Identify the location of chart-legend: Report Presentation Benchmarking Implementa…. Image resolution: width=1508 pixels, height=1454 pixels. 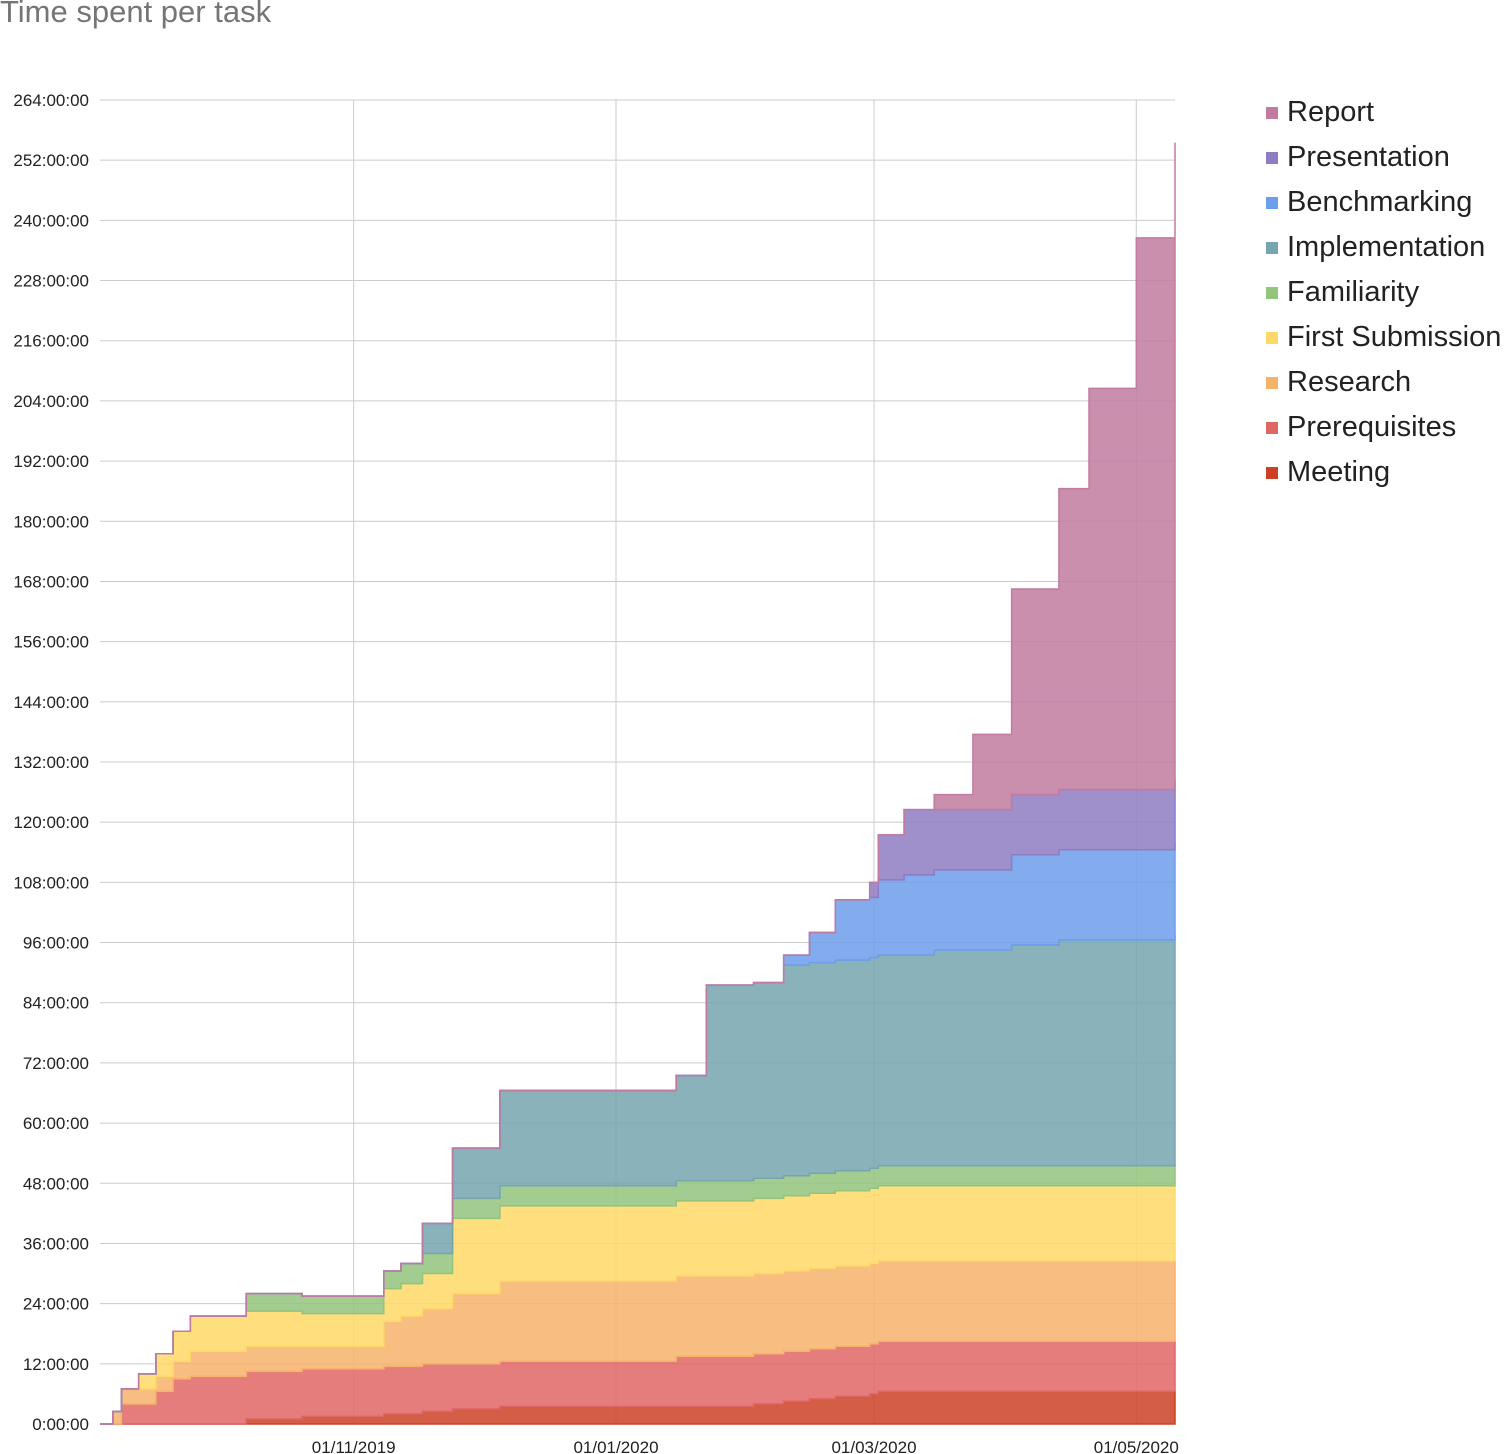
(1383, 292).